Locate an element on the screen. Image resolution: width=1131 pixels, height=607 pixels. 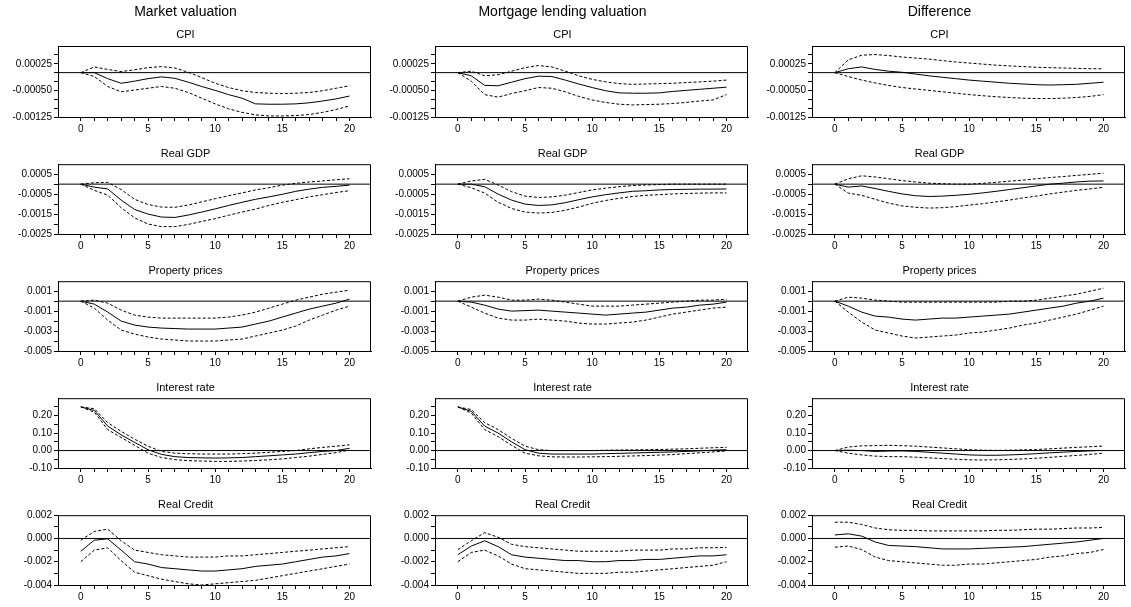
chart-title: Difference is located at coordinates (939, 11).